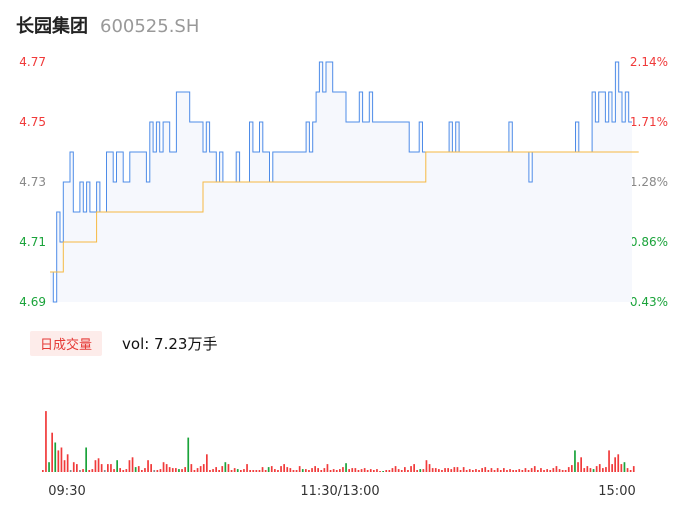 The image size is (686, 524). I want to click on left-axis-tick-3: 4.71, so click(32, 242).